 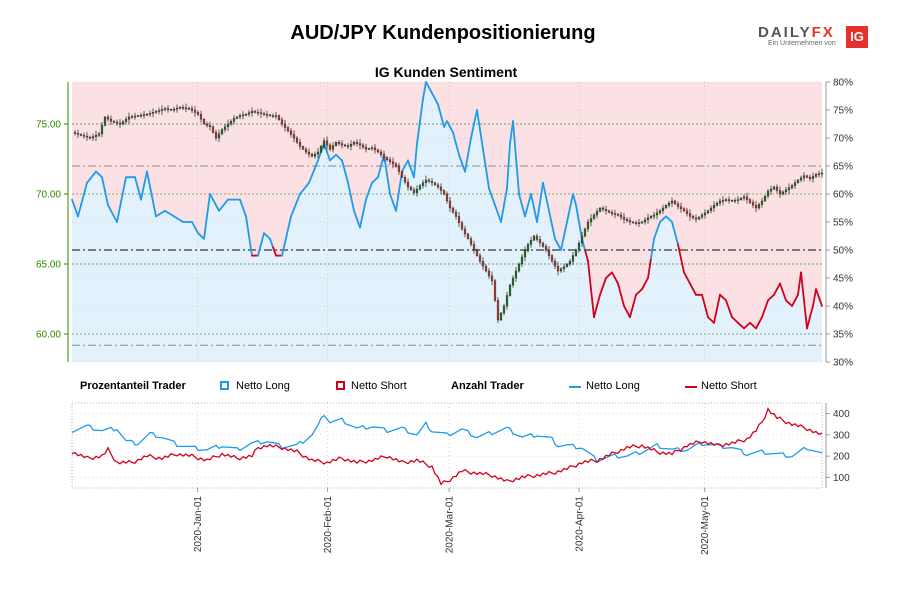 What do you see at coordinates (843, 83) in the screenshot?
I see `sentiment-axis-label: 80%` at bounding box center [843, 83].